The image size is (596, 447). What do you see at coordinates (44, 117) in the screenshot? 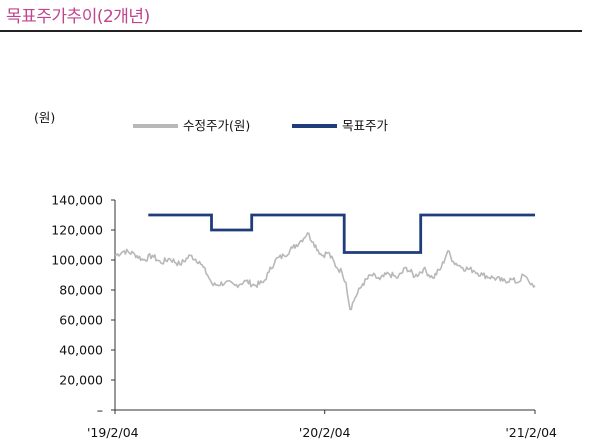
I see `y-axis-unit-label: (원)` at bounding box center [44, 117].